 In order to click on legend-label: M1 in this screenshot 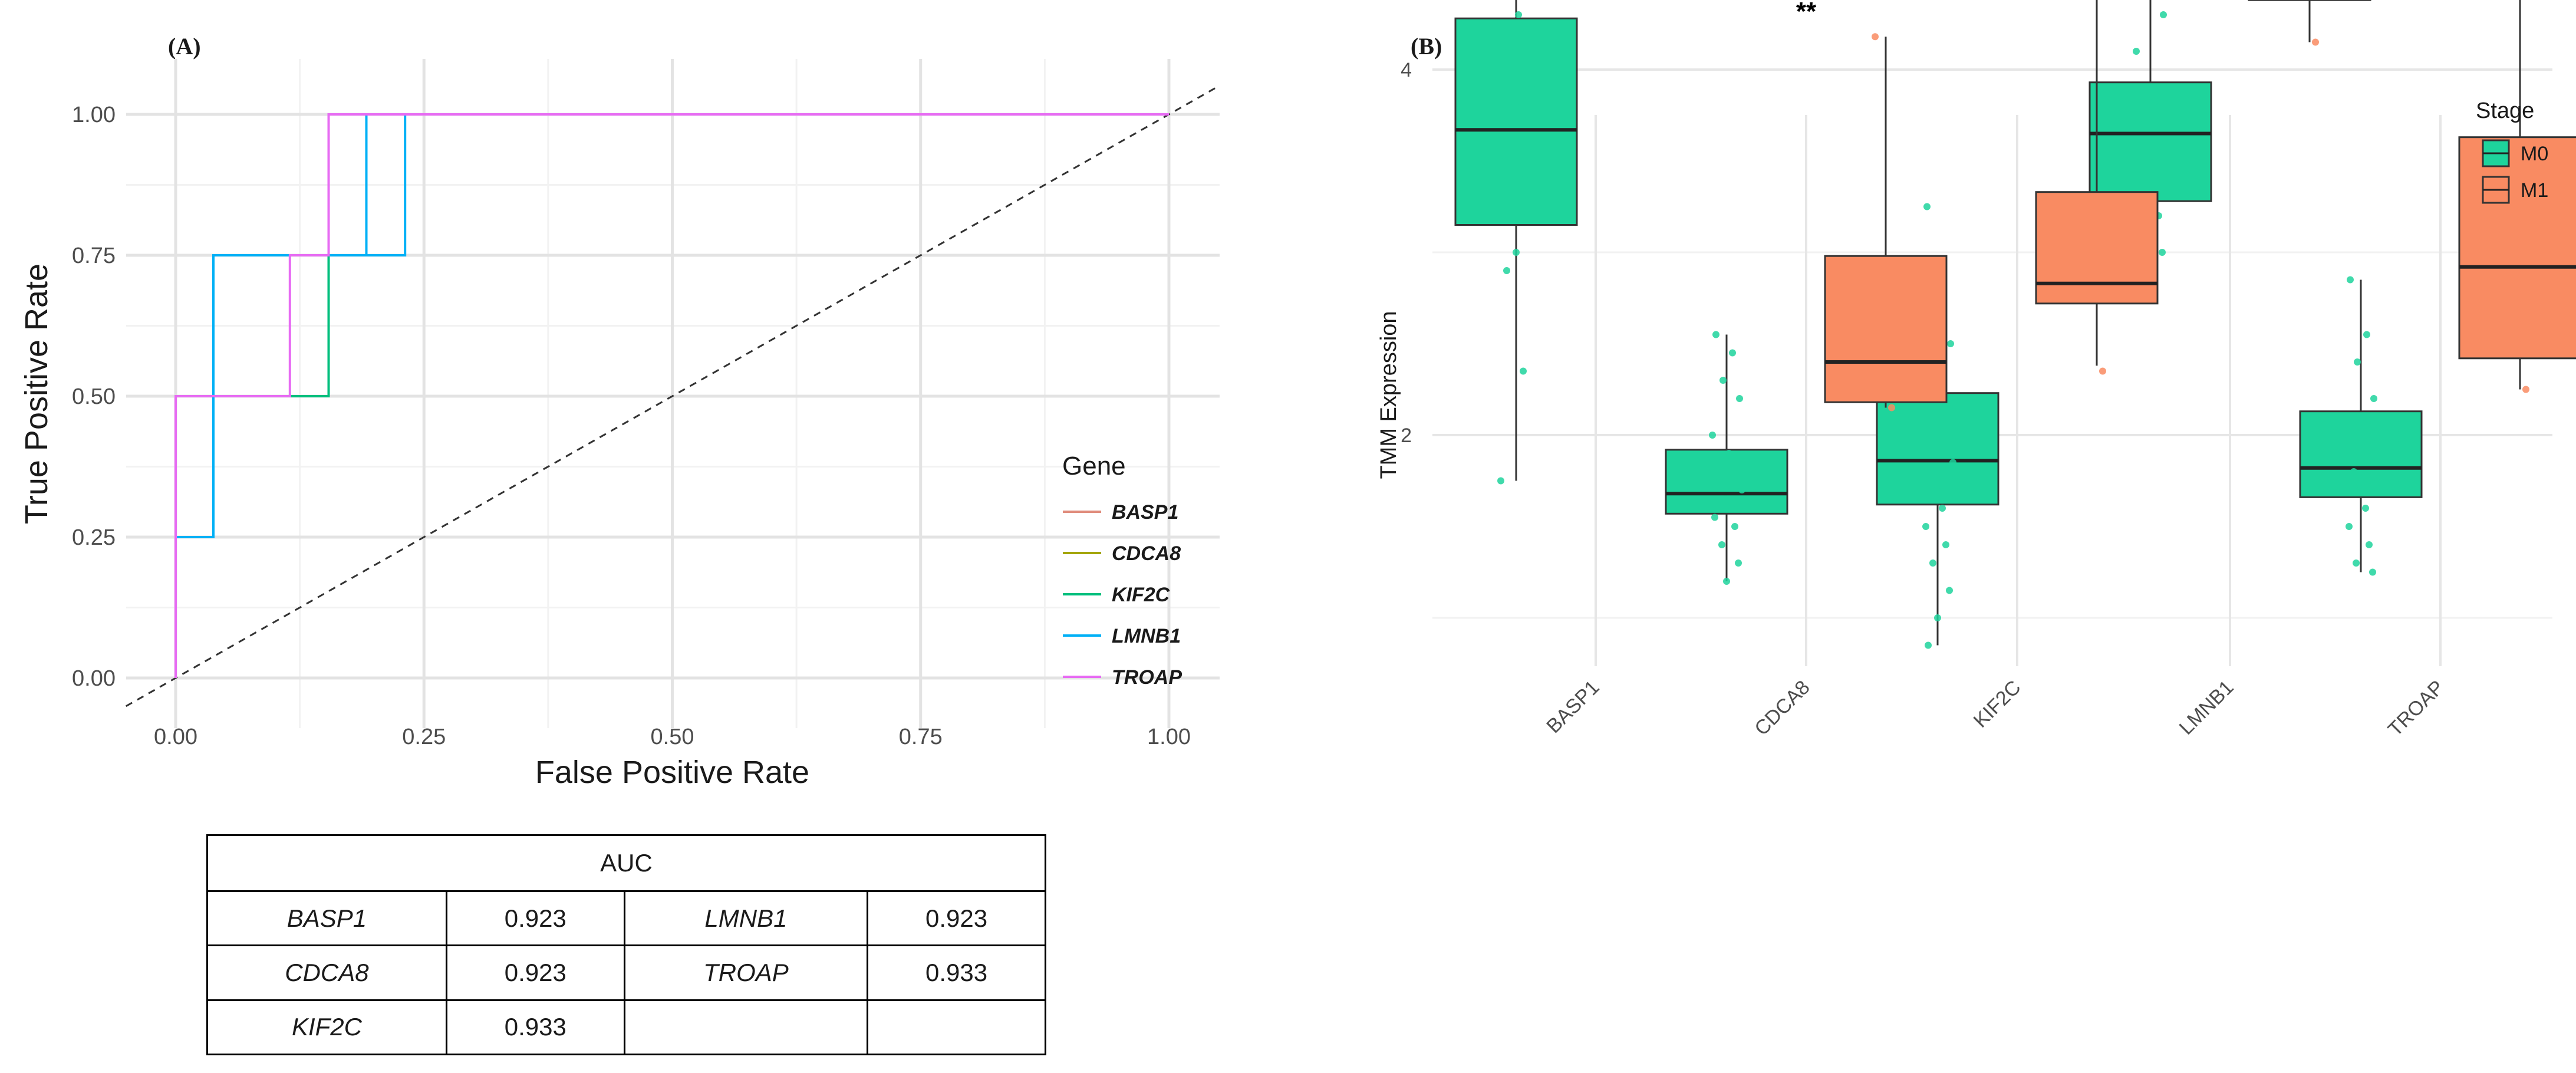, I will do `click(2534, 190)`.